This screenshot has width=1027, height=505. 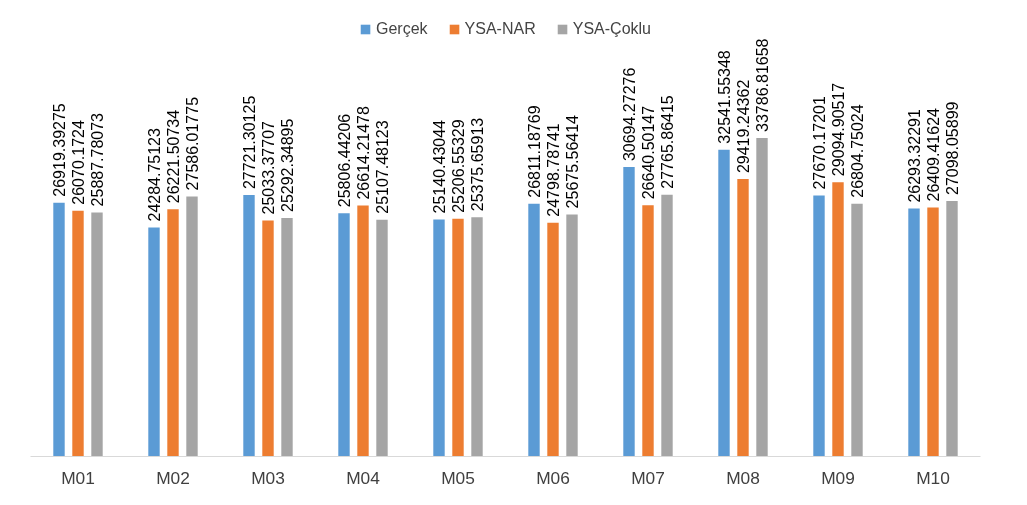 What do you see at coordinates (500, 29) in the screenshot?
I see `legend-label: YSA-NAR` at bounding box center [500, 29].